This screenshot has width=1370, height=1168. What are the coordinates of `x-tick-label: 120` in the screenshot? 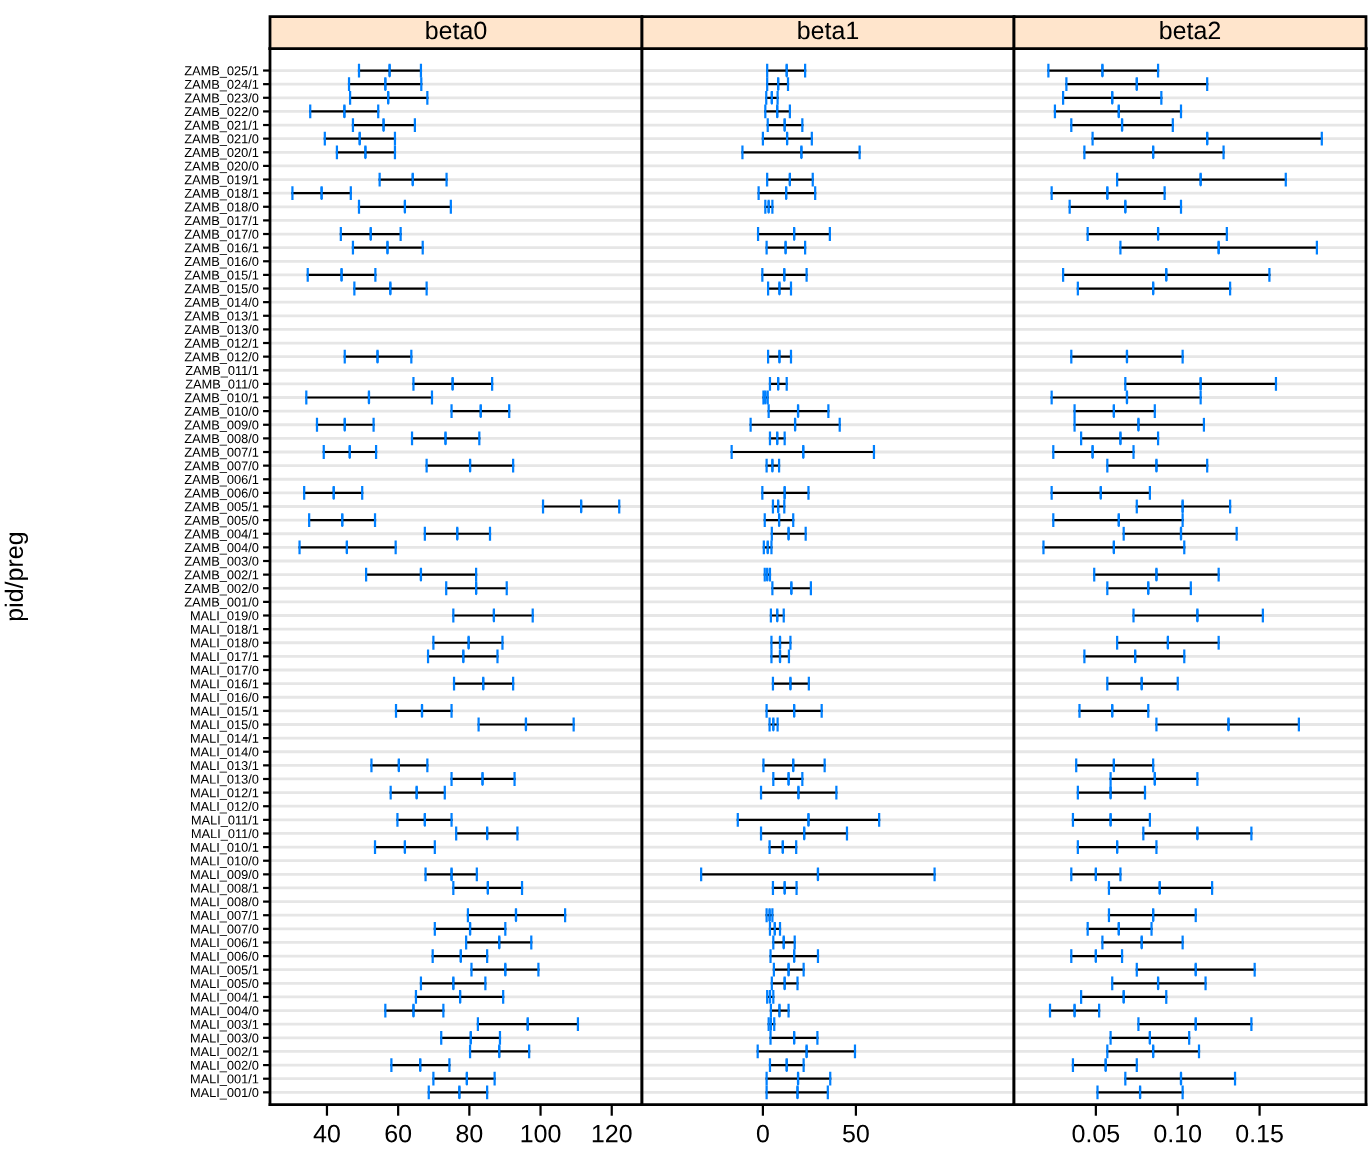 It's located at (612, 1133).